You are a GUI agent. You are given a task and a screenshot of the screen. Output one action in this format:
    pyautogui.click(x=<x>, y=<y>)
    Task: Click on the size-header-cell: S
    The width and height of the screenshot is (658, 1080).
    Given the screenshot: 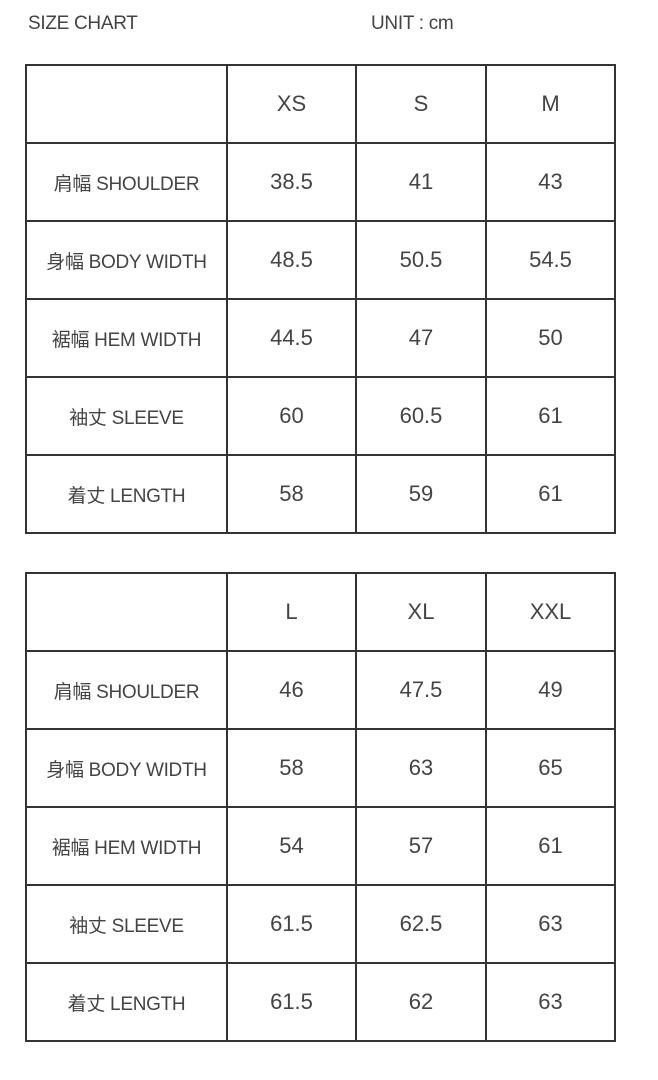 What is the action you would take?
    pyautogui.click(x=421, y=104)
    